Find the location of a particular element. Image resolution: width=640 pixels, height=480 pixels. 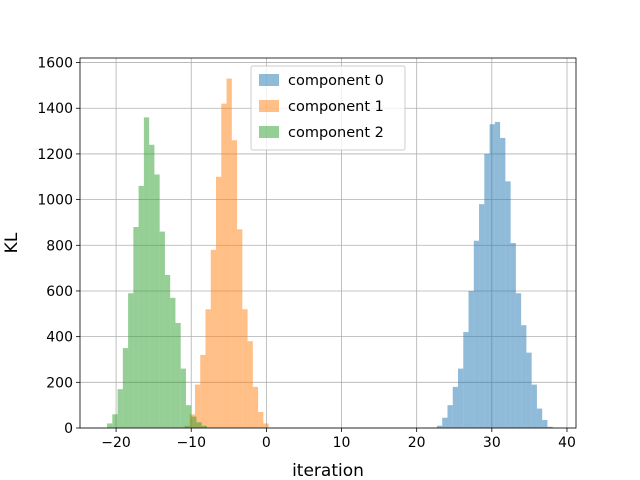

y-tick-label: 1600 is located at coordinates (55, 64).